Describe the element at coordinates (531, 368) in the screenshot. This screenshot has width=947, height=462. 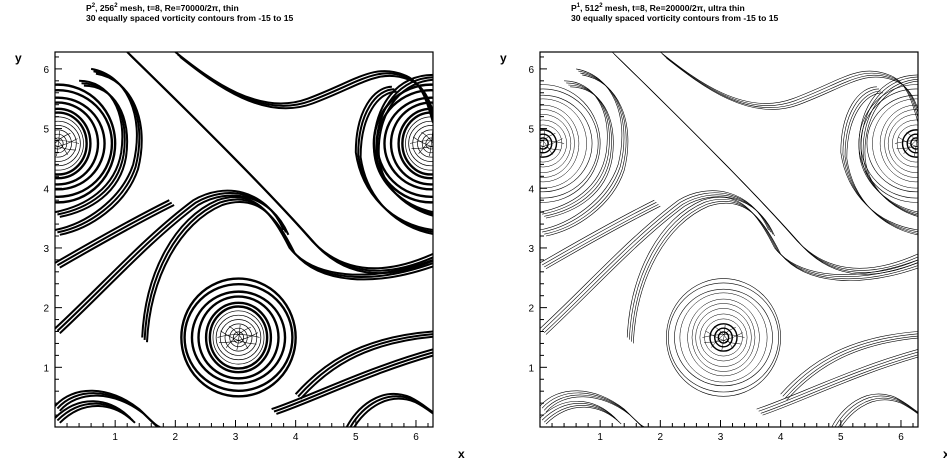
I see `y-tick-label: 1` at that location.